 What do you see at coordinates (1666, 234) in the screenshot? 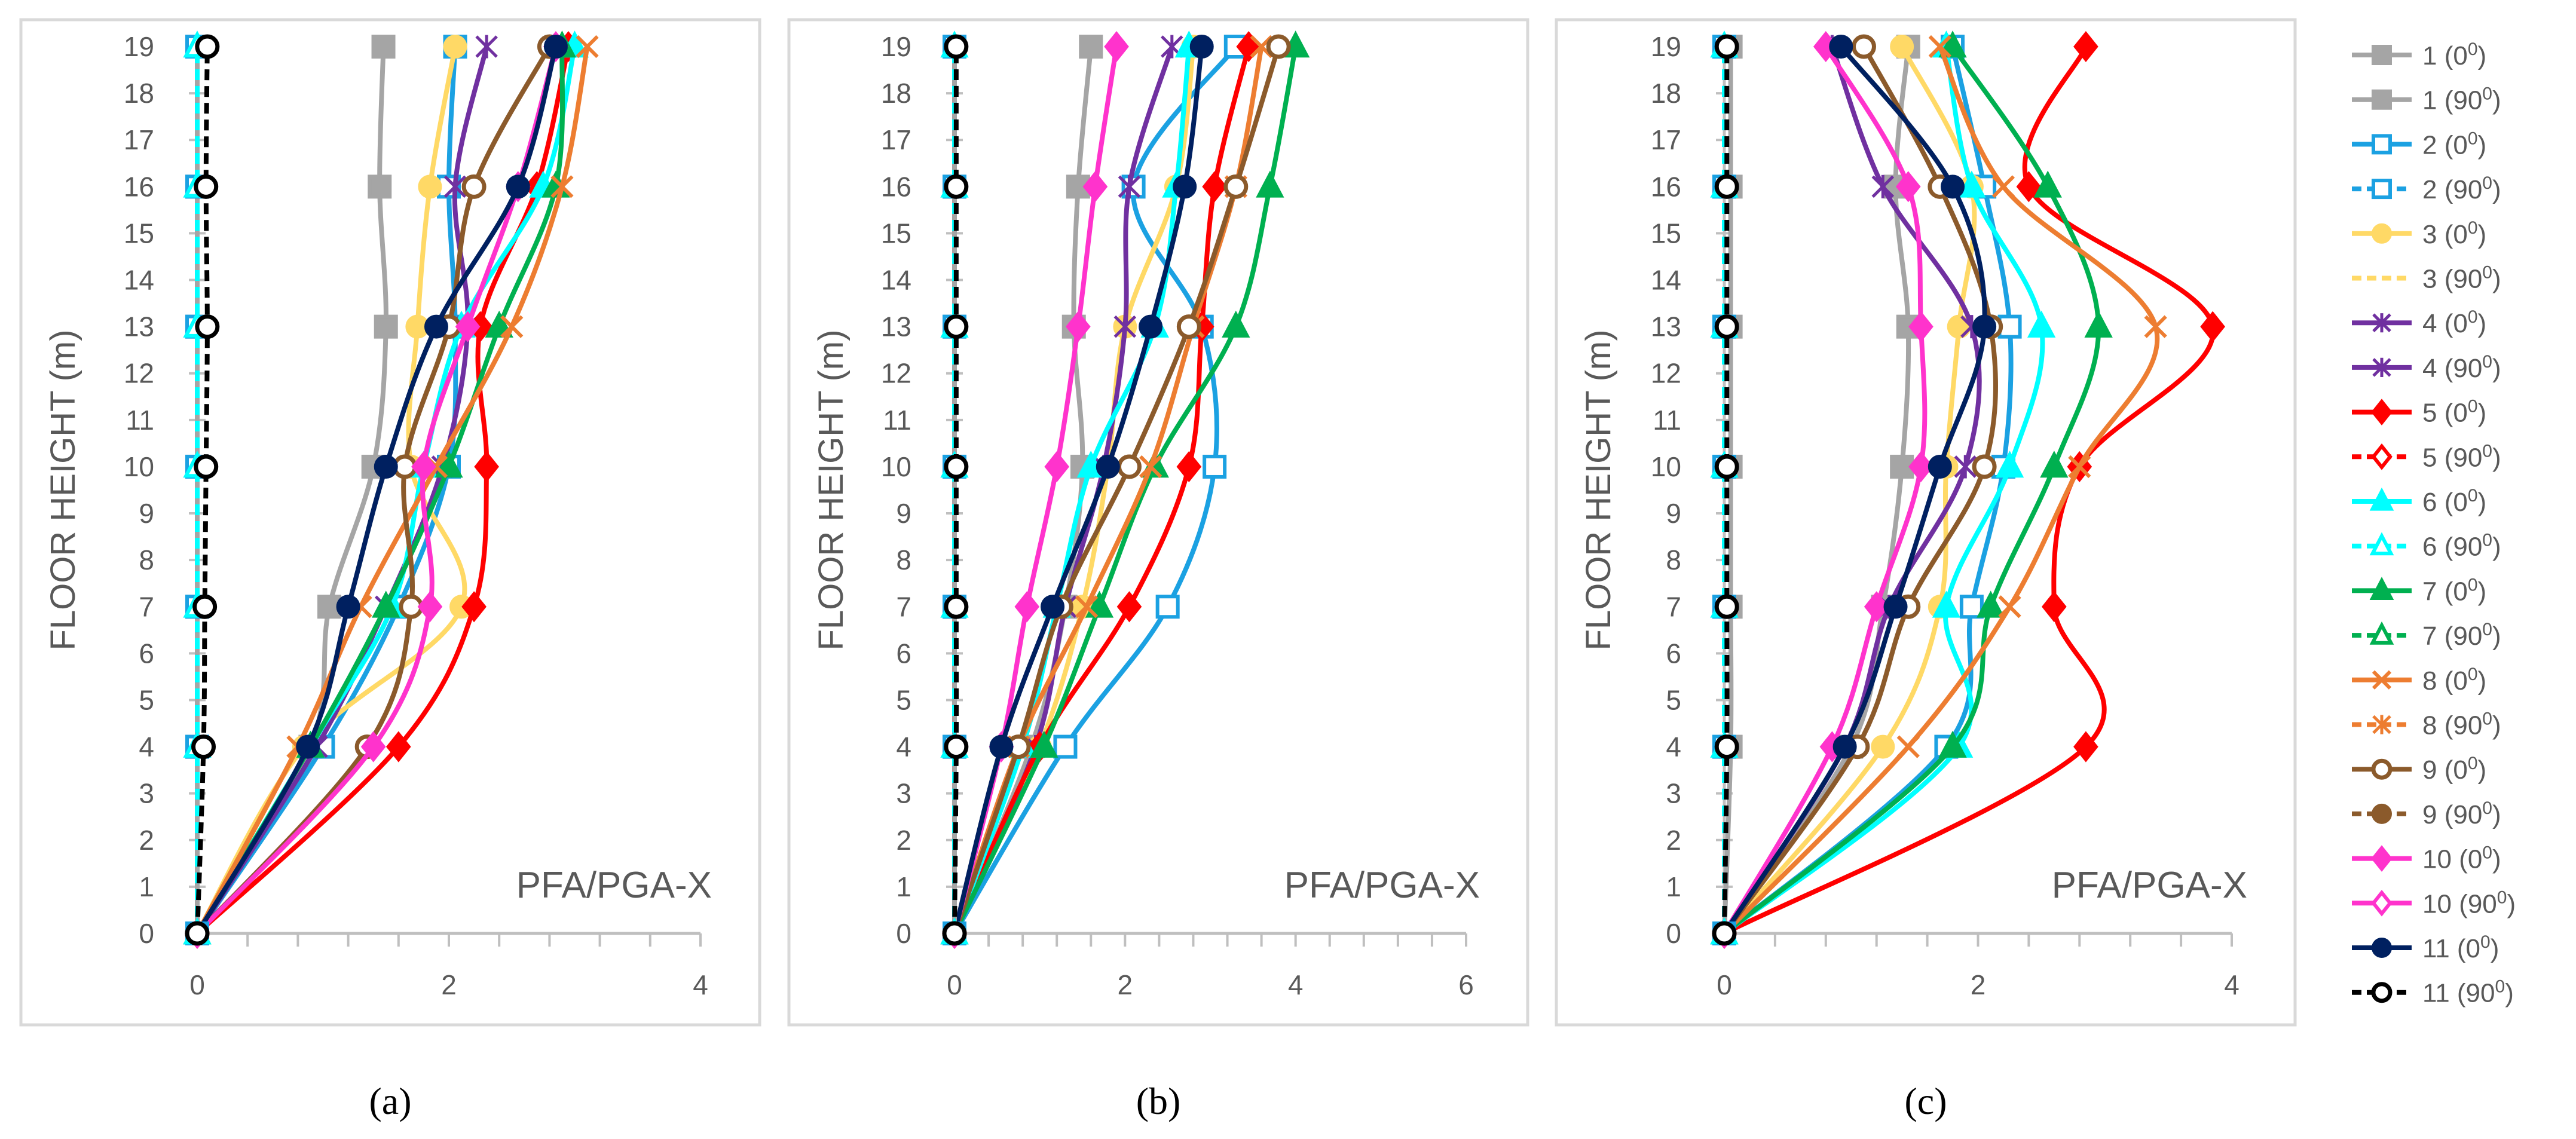
I see `y-tick-label: 15` at bounding box center [1666, 234].